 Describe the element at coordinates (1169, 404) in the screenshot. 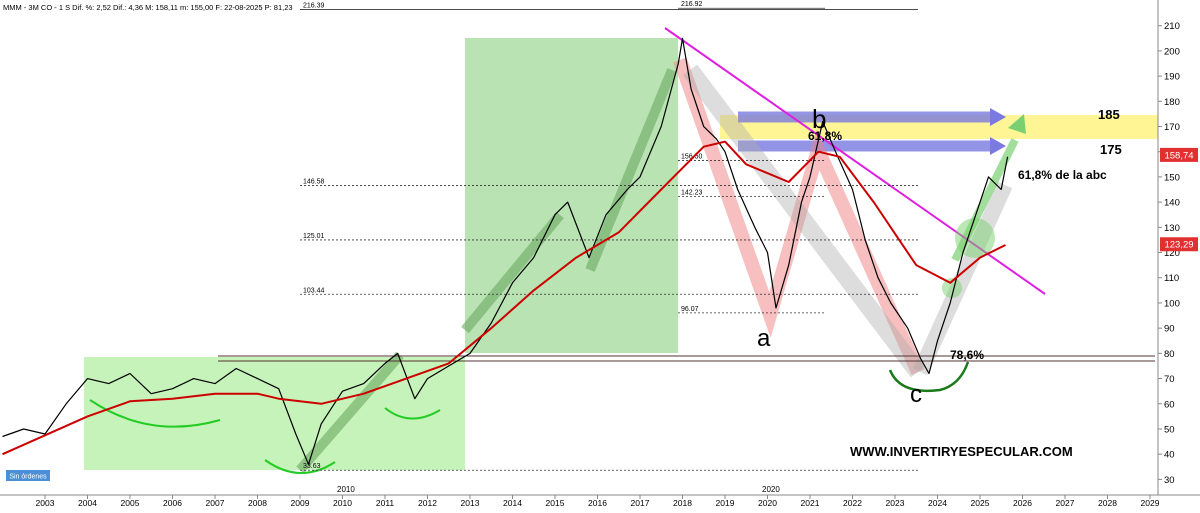

I see `y-tick-label: 60` at that location.